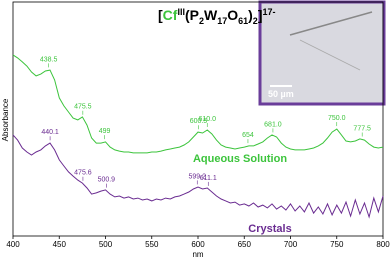  What do you see at coordinates (208, 178) in the screenshot?
I see `peak-label: 611.1` at bounding box center [208, 178].